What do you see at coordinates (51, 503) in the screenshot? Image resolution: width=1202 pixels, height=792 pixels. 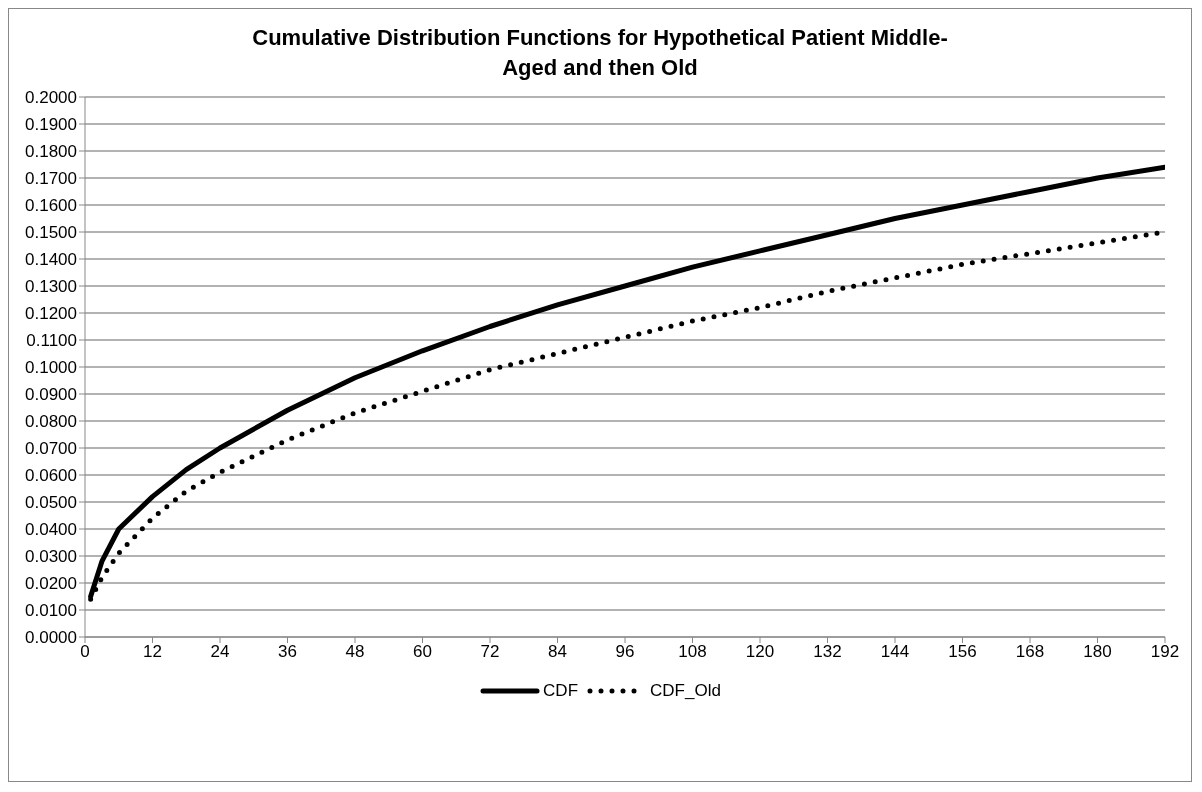 I see `y-tick-label: 0.0500` at bounding box center [51, 503].